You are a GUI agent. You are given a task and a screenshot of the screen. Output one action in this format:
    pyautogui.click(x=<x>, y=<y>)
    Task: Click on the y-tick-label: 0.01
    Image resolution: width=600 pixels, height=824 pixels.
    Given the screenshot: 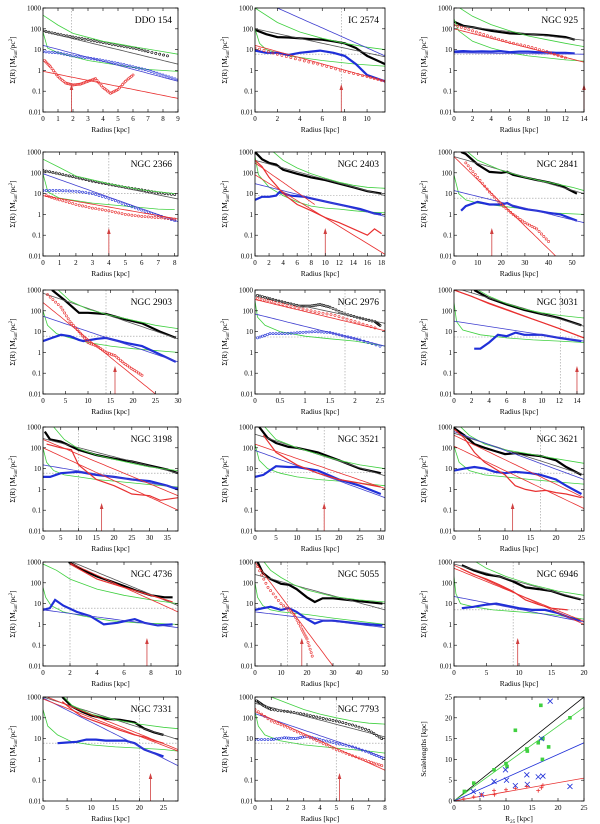 What is the action you would take?
    pyautogui.click(x=35, y=667)
    